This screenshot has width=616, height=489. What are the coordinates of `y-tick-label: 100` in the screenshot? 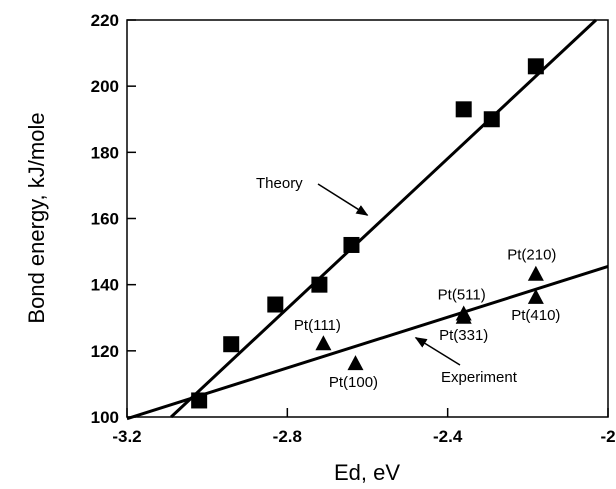 It's located at (105, 417).